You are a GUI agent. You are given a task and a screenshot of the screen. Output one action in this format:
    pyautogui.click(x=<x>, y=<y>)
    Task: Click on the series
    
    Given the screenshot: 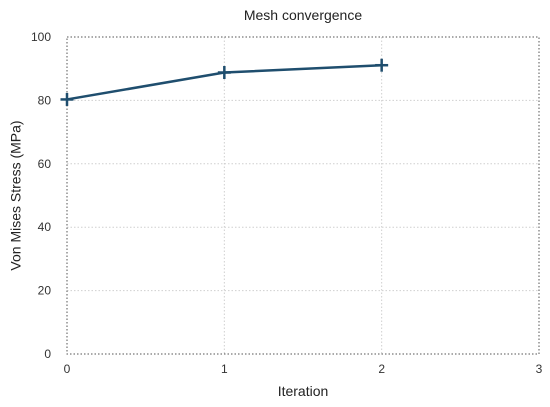 What is the action you would take?
    pyautogui.click(x=224, y=82)
    